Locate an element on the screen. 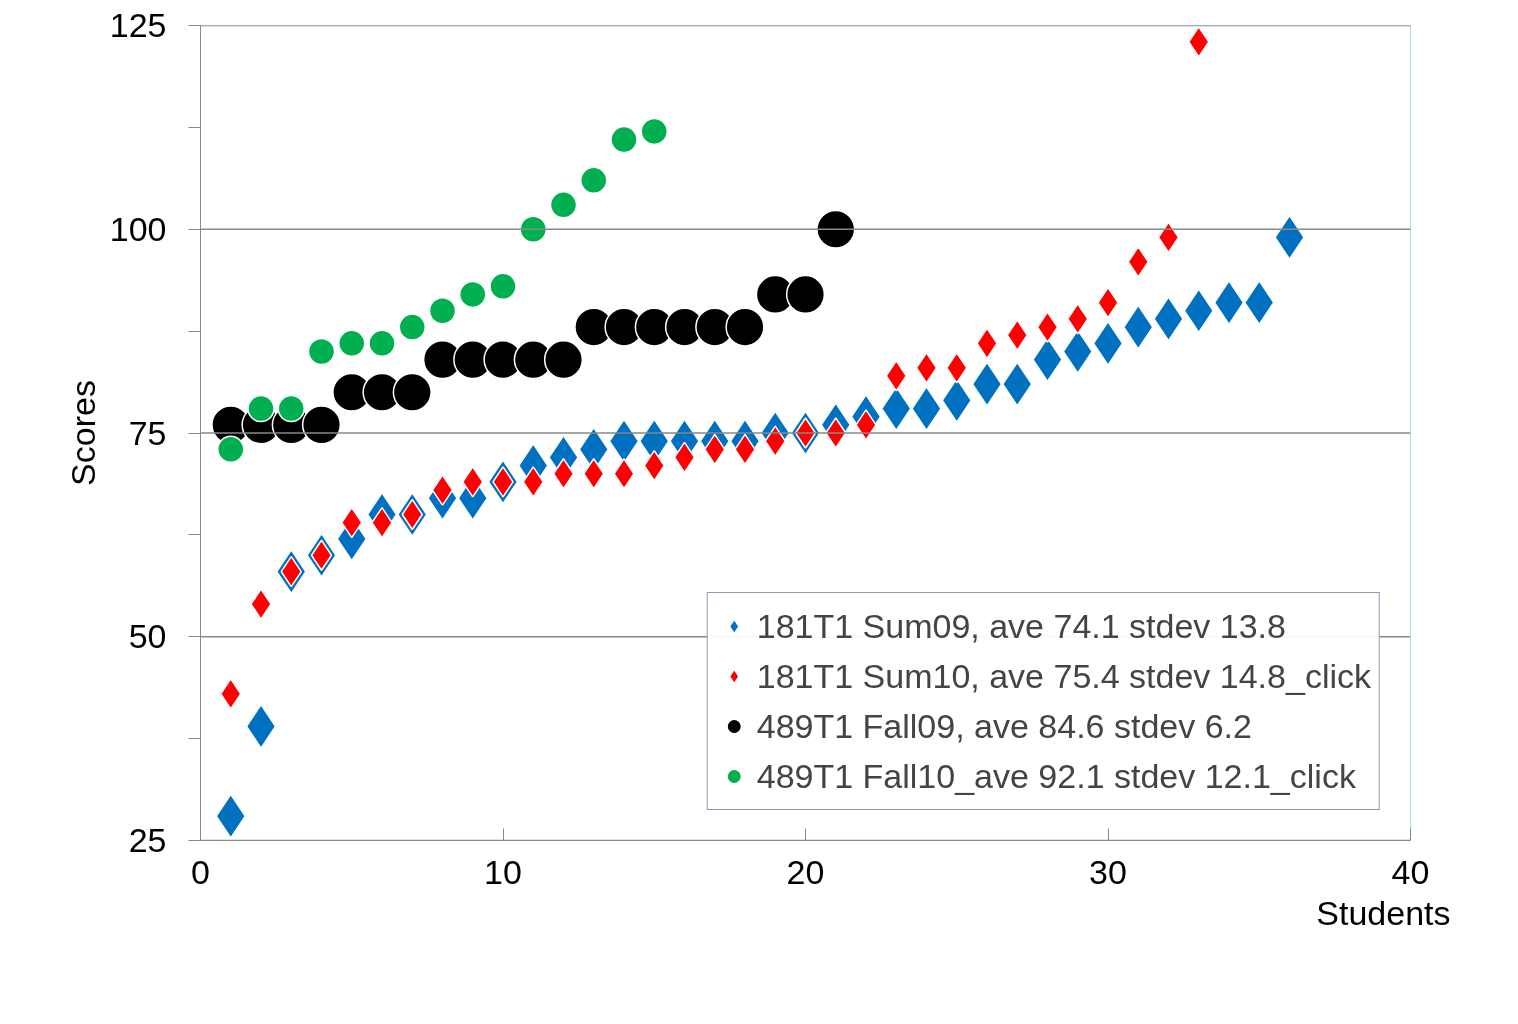  legend-label: 489T1 Fall09, ave 84.6 stdev 6.2 is located at coordinates (1004, 726).